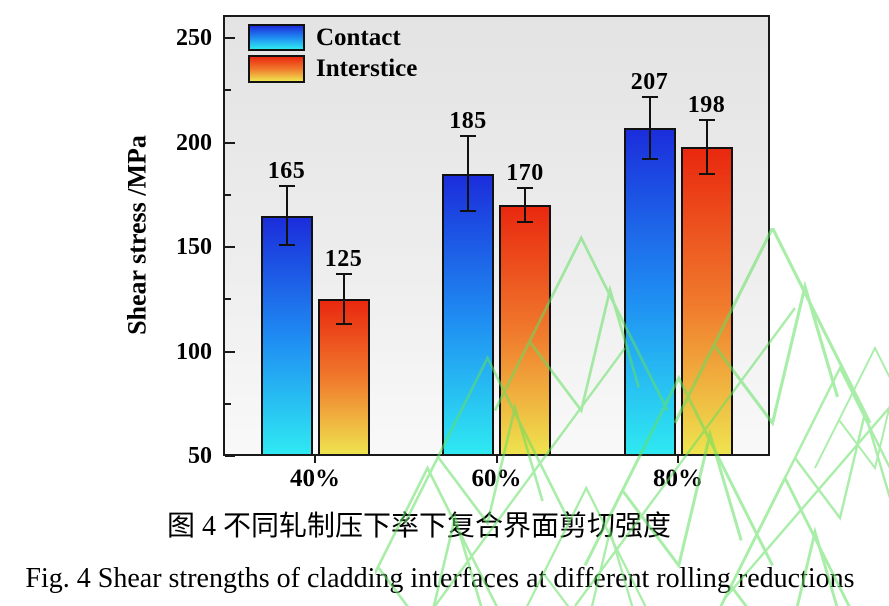  What do you see at coordinates (194, 247) in the screenshot?
I see `y-tick-label: 150` at bounding box center [194, 247].